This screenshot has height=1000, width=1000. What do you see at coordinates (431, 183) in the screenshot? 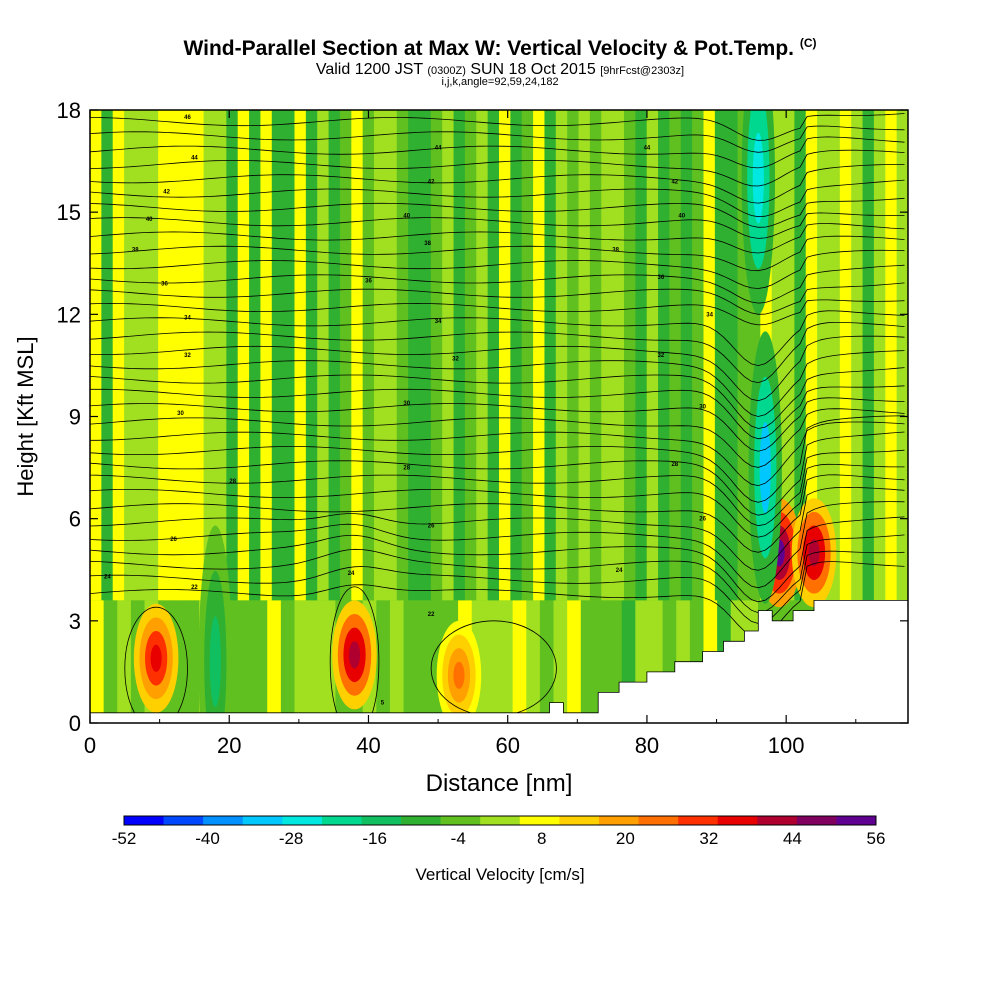
I see `theta-contour-label: 42` at bounding box center [431, 183].